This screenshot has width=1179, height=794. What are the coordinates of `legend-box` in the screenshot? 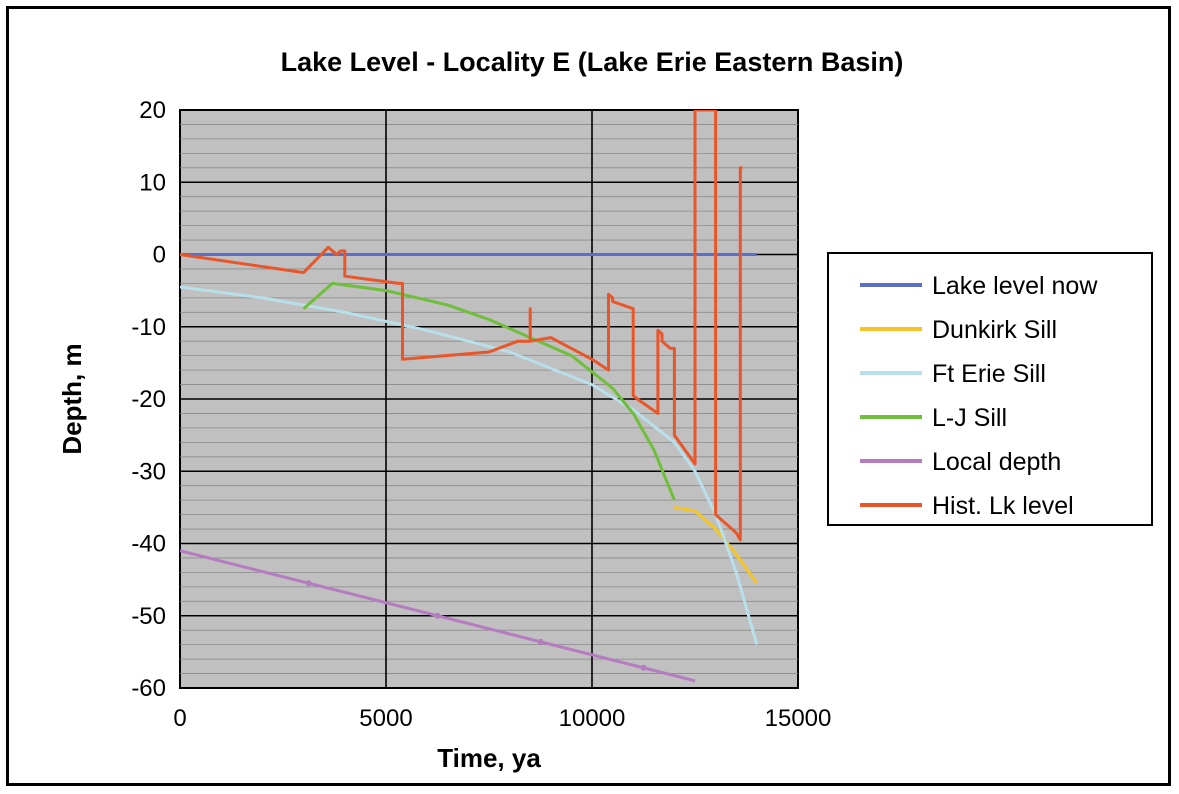 It's located at (990, 389).